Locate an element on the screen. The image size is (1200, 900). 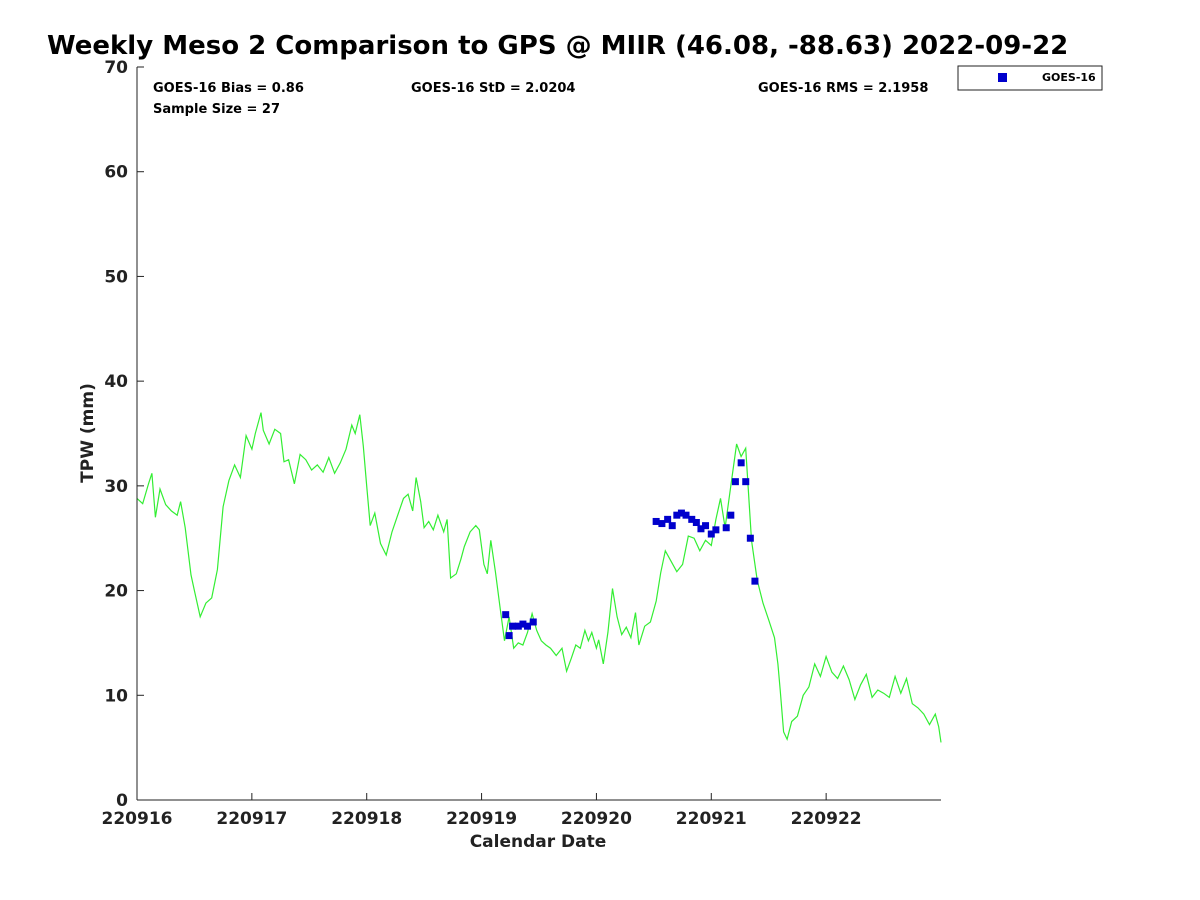
x-tick-label: 220922 is located at coordinates (826, 819).